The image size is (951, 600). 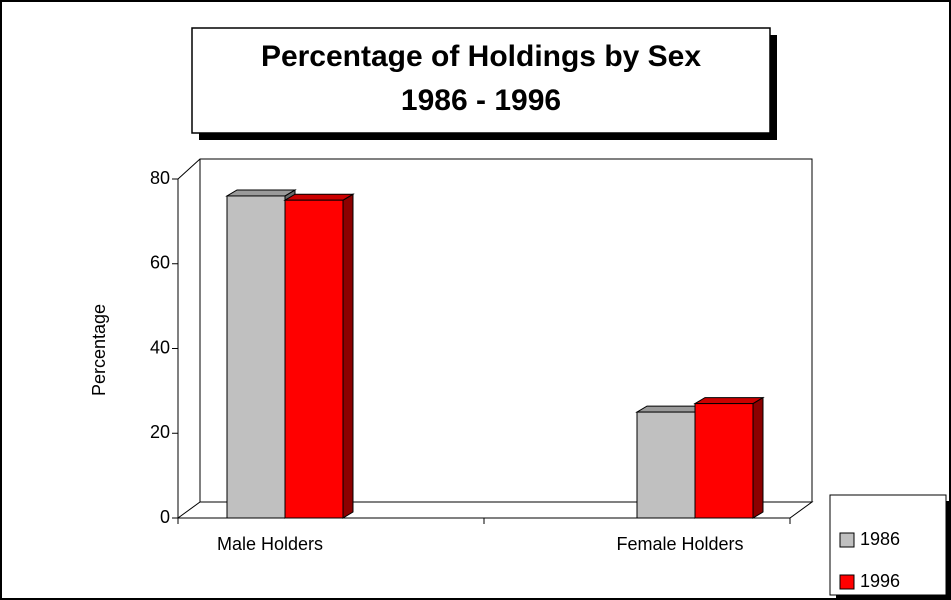 What do you see at coordinates (679, 544) in the screenshot?
I see `x-tick-label: Female Holders` at bounding box center [679, 544].